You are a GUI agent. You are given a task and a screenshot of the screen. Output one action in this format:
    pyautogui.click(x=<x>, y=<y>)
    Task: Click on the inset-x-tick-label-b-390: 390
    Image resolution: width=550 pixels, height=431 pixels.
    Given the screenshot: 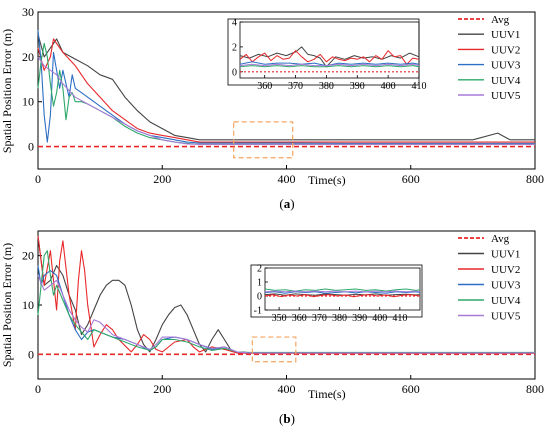 What is the action you would take?
    pyautogui.click(x=359, y=318)
    